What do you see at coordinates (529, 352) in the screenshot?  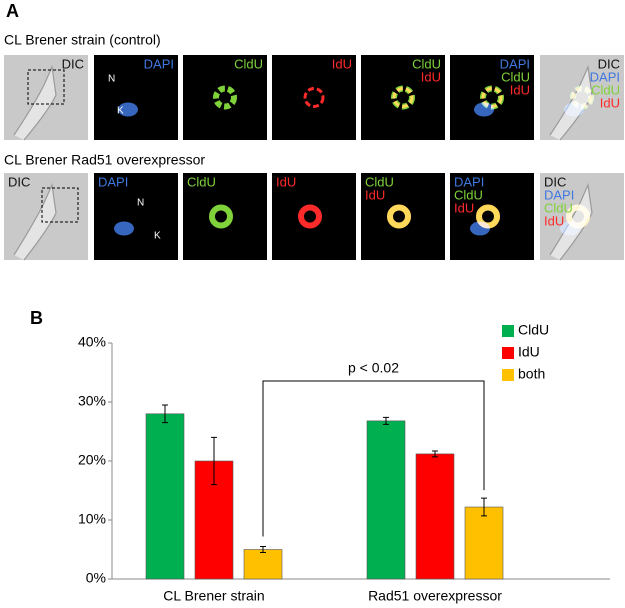 I see `legend-label: IdU` at bounding box center [529, 352].